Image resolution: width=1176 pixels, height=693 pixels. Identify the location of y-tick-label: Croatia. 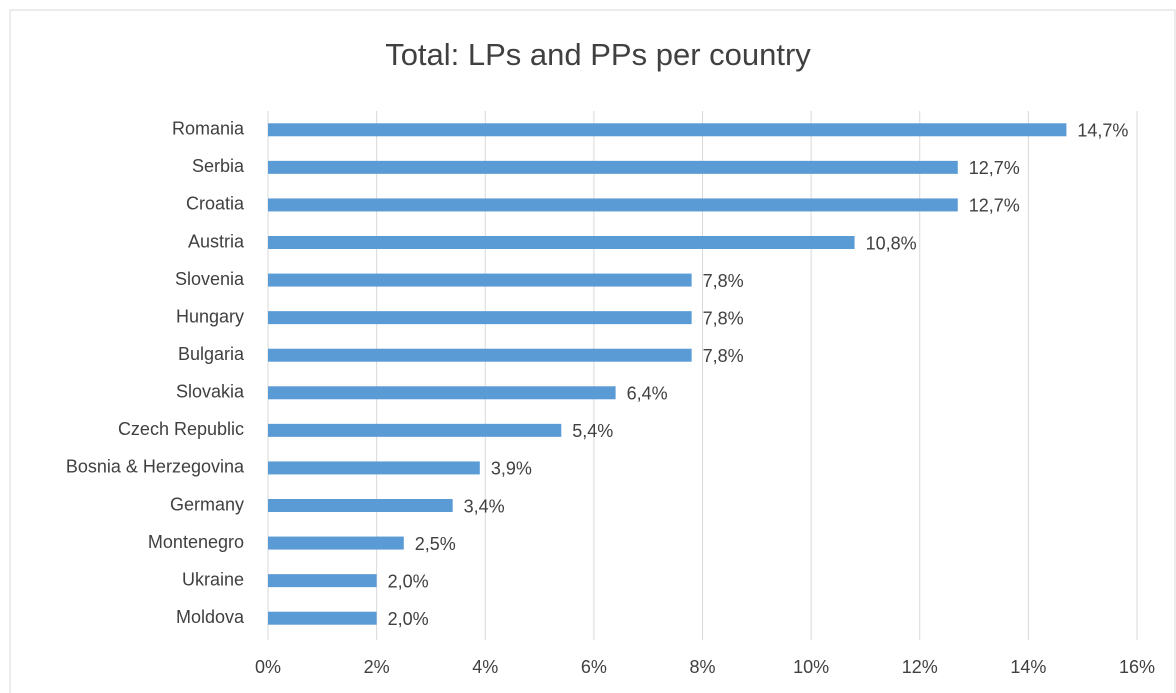
(215, 204).